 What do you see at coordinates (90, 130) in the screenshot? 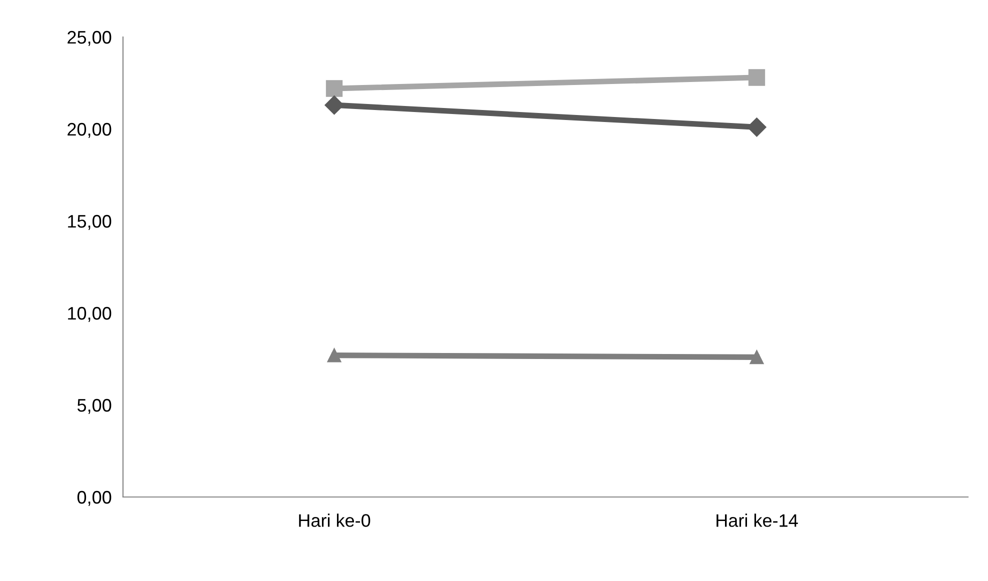
I see `y-tick-label: 20,00` at bounding box center [90, 130].